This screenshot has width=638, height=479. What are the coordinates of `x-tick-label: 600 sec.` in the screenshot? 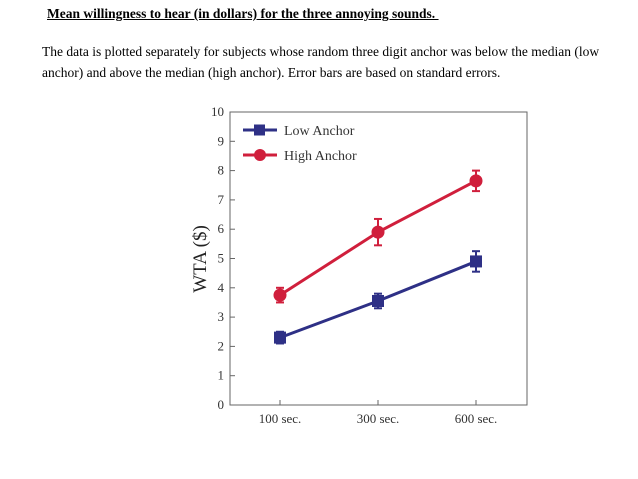 It's located at (476, 418).